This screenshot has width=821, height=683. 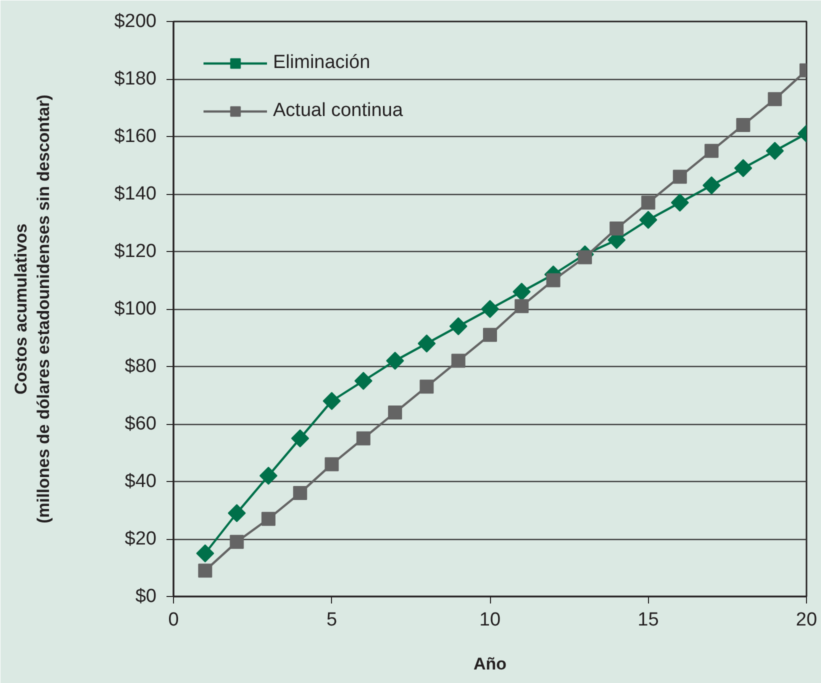 I want to click on y-tick-label: $160, so click(x=135, y=136).